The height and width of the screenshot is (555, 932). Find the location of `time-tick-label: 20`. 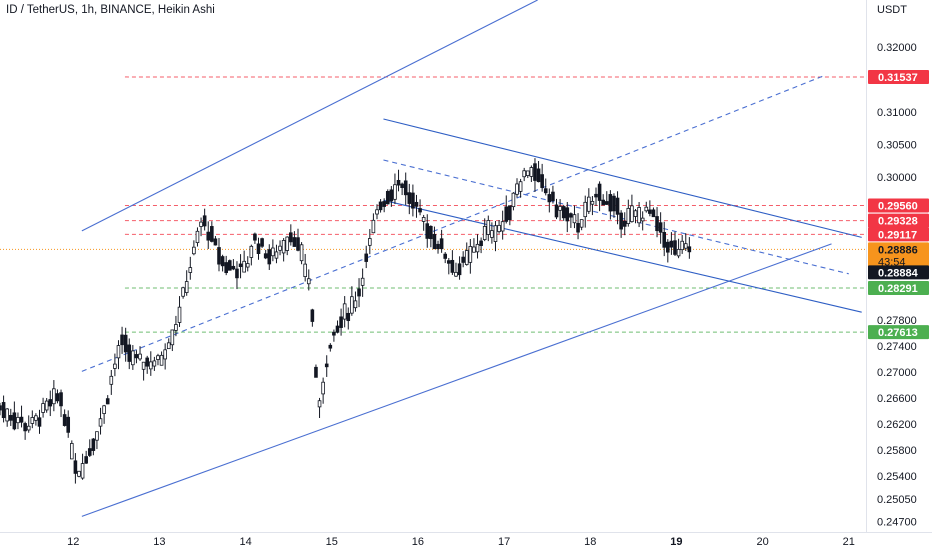

time-tick-label: 20 is located at coordinates (762, 542).